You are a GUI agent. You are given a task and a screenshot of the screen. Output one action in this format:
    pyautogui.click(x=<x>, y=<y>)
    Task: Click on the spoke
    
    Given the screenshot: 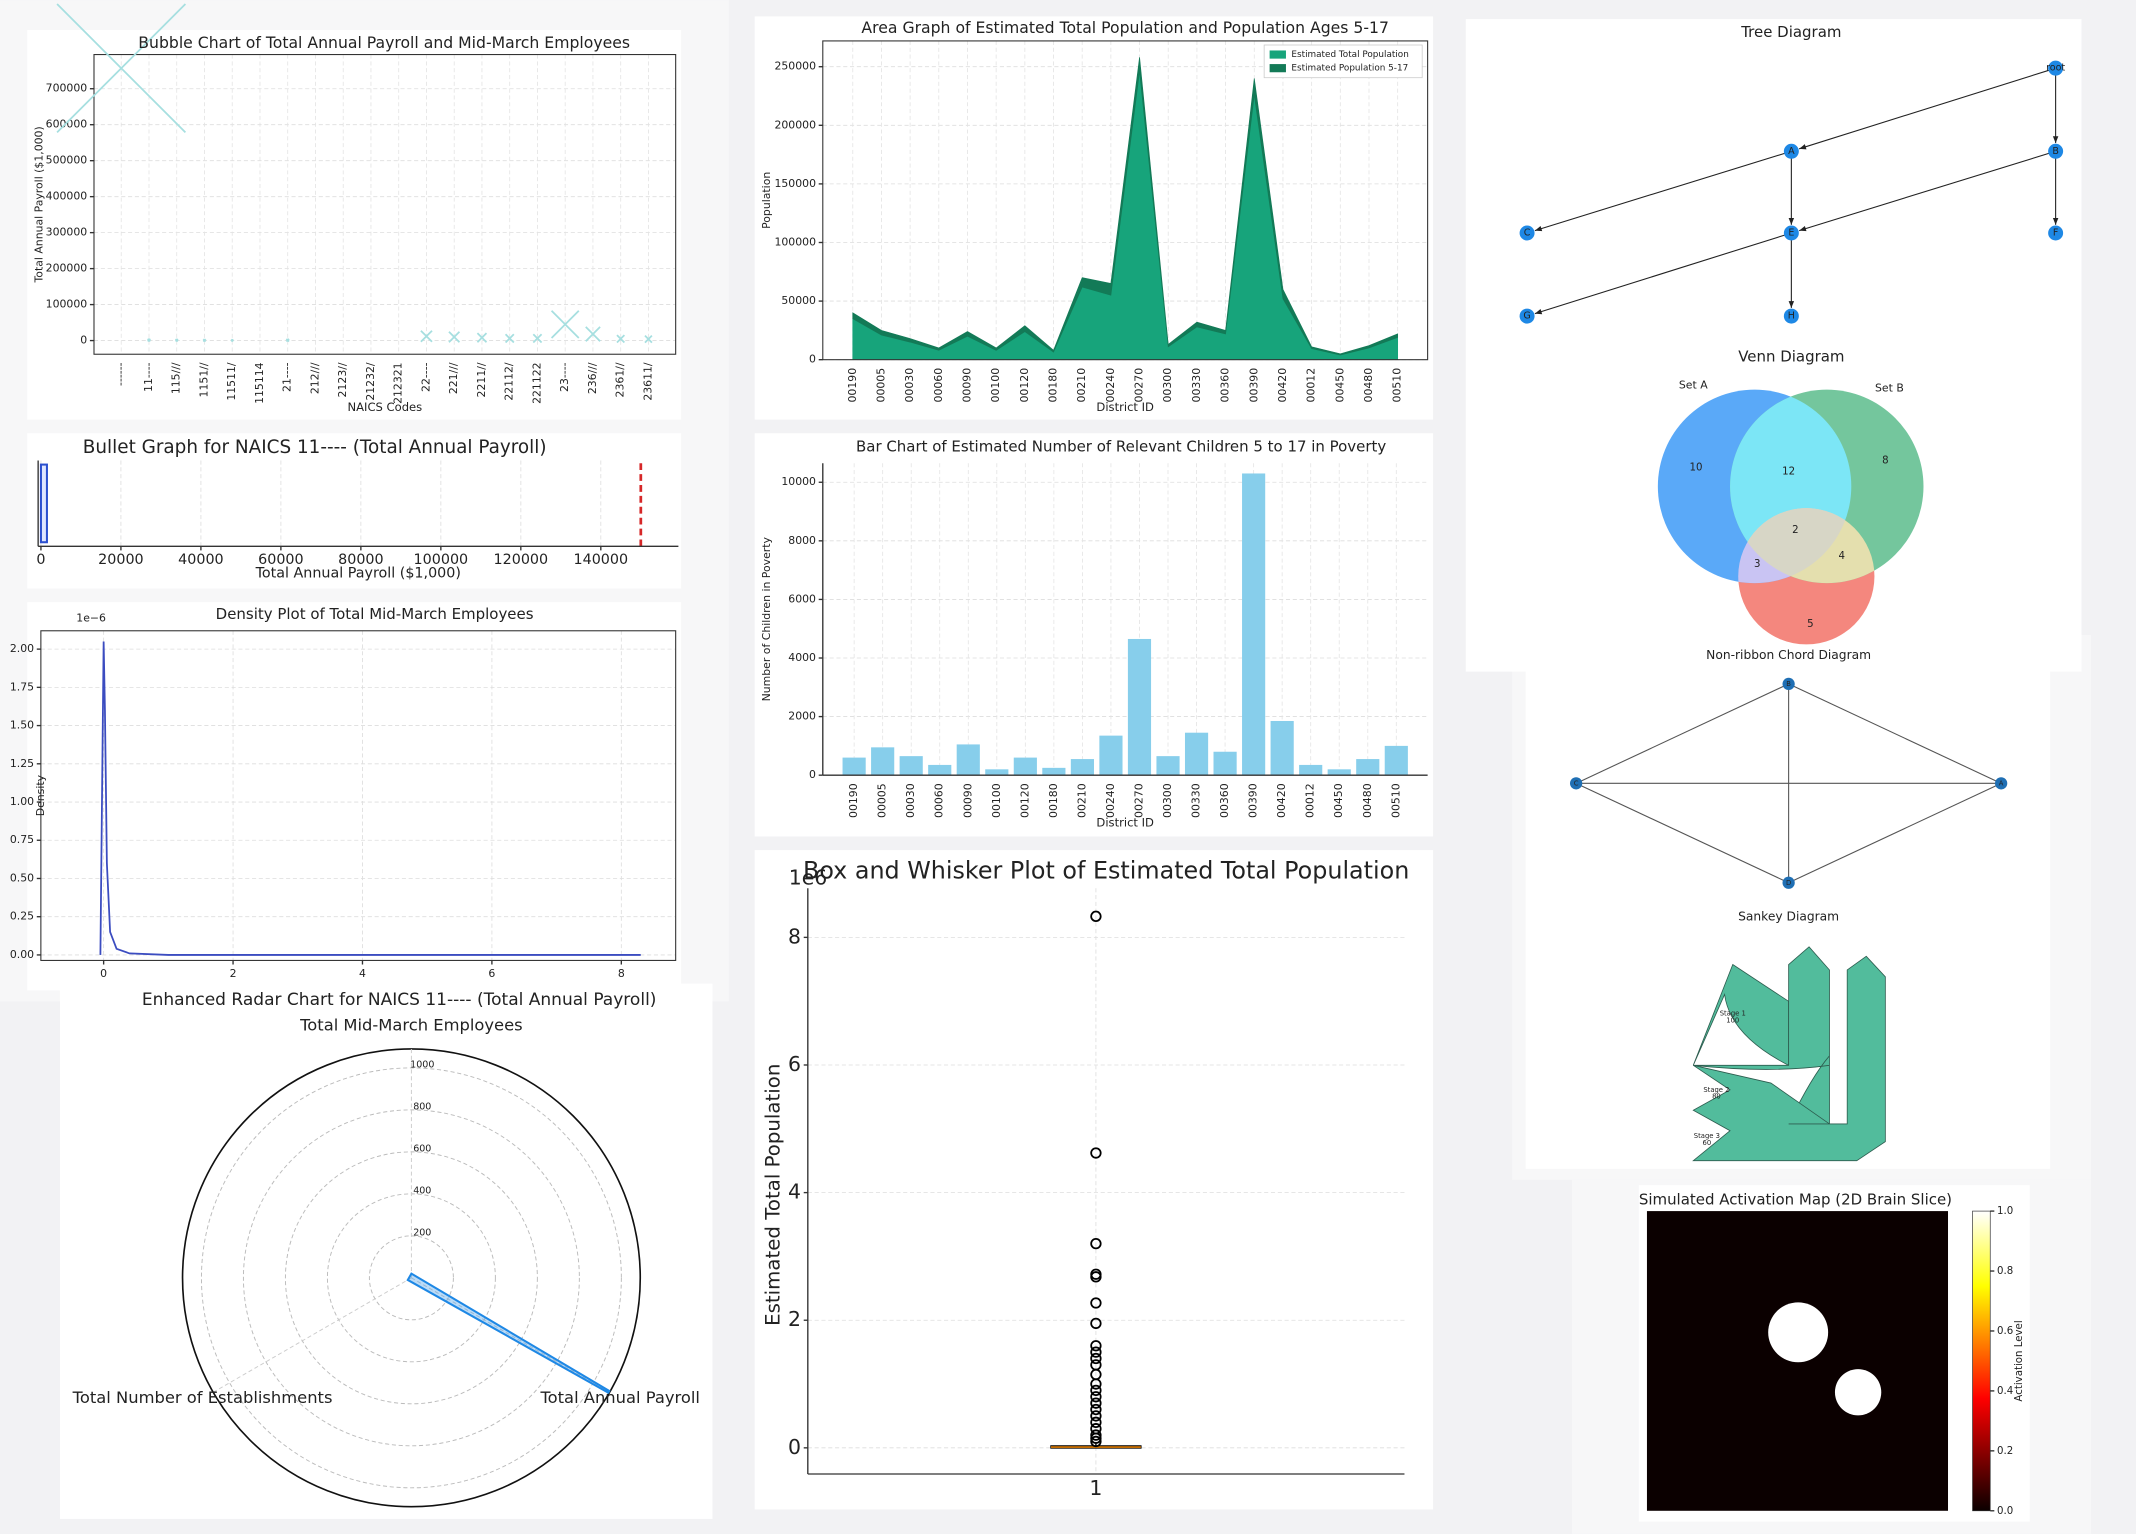 What is the action you would take?
    pyautogui.click(x=312, y=1335)
    